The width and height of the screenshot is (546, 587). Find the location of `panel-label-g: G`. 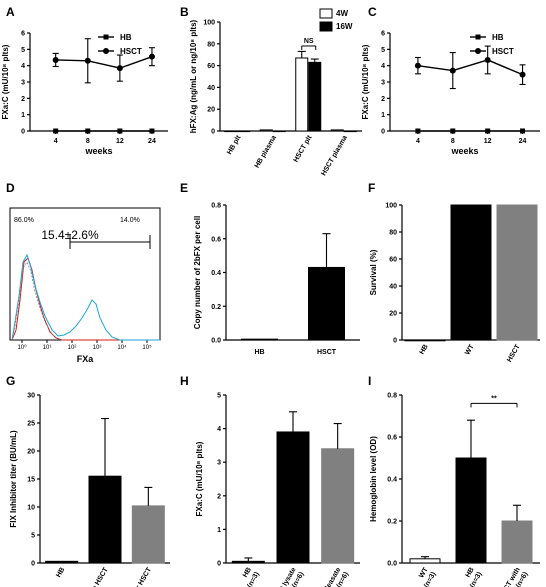

panel-label-g: G is located at coordinates (10, 381).